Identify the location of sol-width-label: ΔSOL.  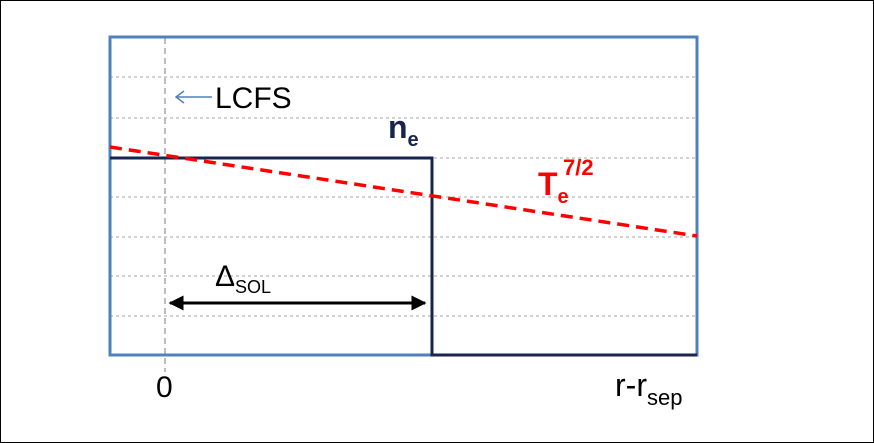
(243, 278).